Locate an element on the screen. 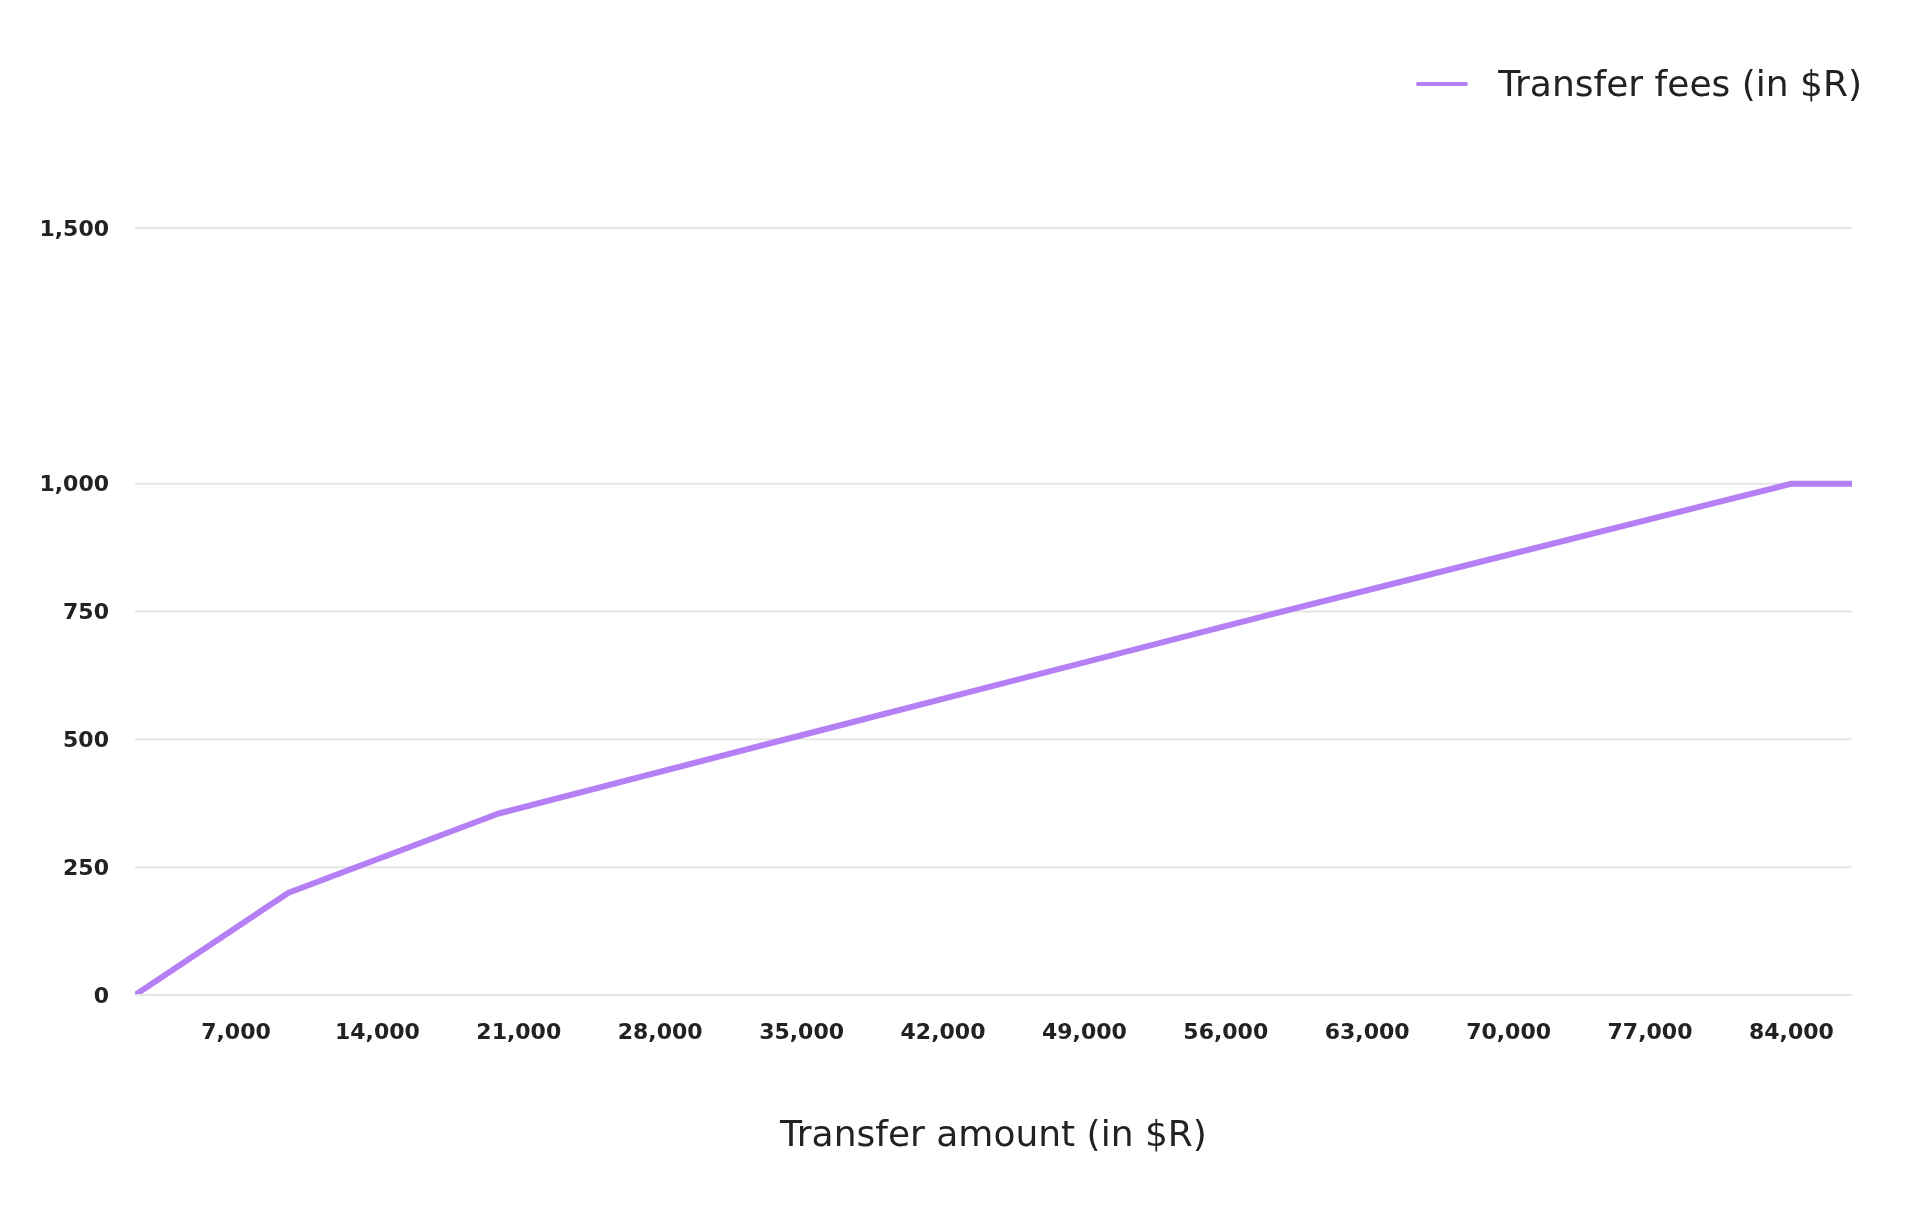 This screenshot has height=1210, width=1908. x-tick-label: 28,000 is located at coordinates (660, 1031).